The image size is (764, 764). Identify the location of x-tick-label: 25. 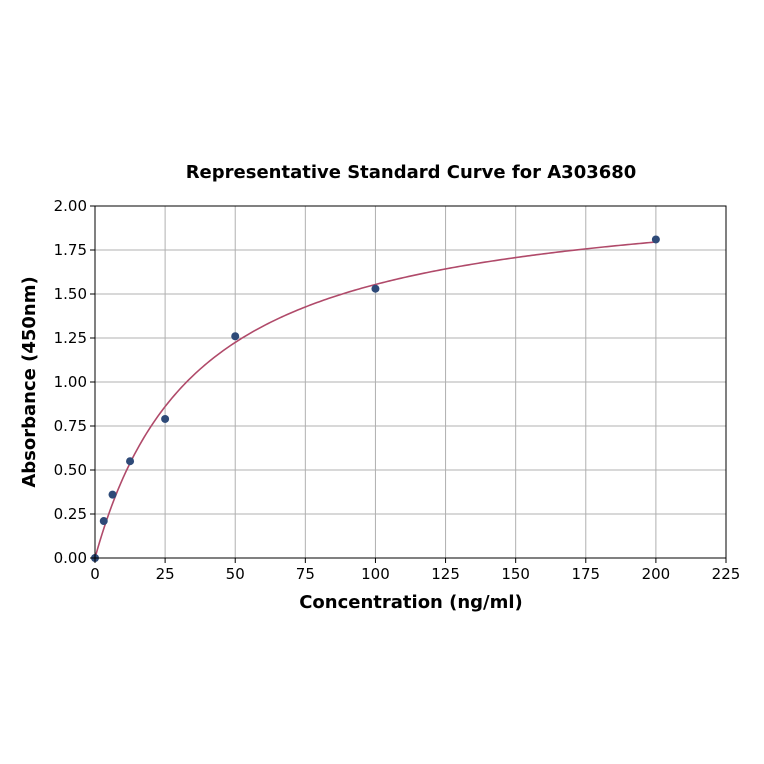
(165, 574).